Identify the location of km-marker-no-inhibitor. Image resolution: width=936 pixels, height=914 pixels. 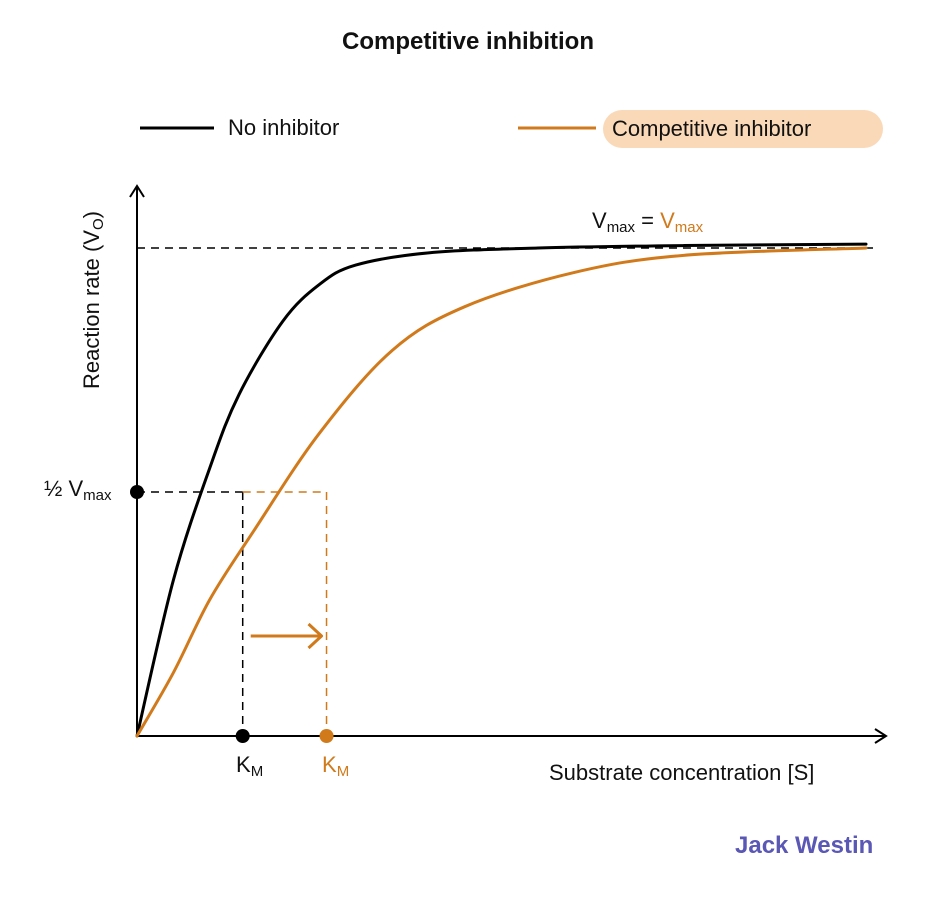
(242, 736).